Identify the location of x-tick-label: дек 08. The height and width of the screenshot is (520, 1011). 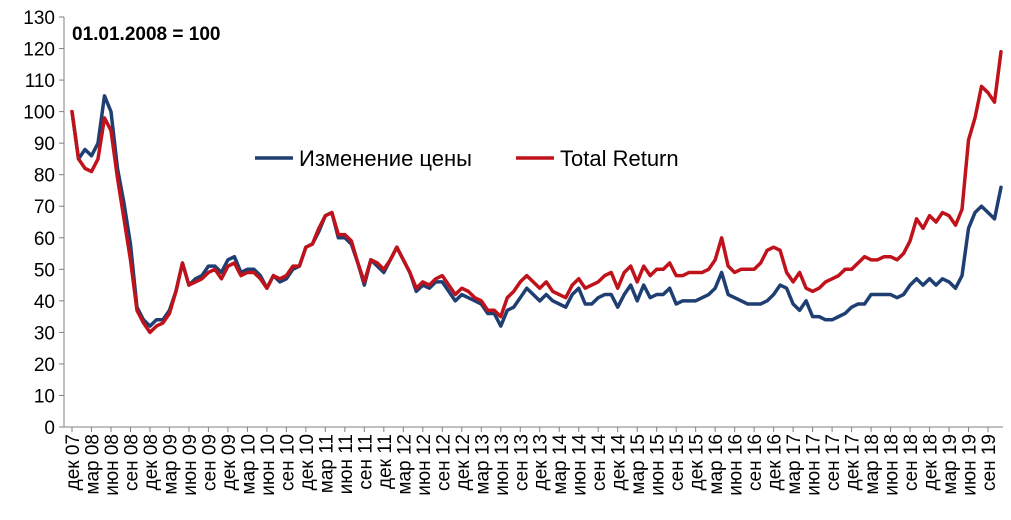
(151, 462).